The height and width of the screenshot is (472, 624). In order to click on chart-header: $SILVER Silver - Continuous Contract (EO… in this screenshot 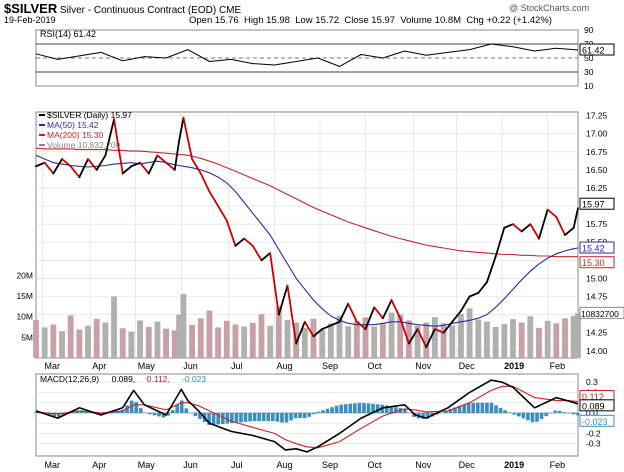, I will do `click(122, 8)`.